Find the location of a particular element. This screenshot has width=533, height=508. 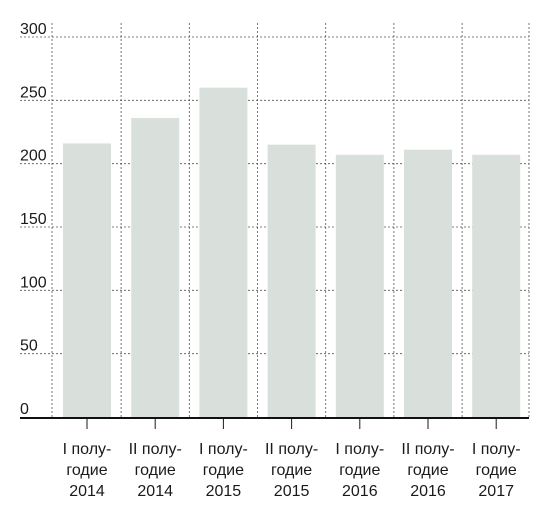

y-tick-label-200: 200 is located at coordinates (33, 156).